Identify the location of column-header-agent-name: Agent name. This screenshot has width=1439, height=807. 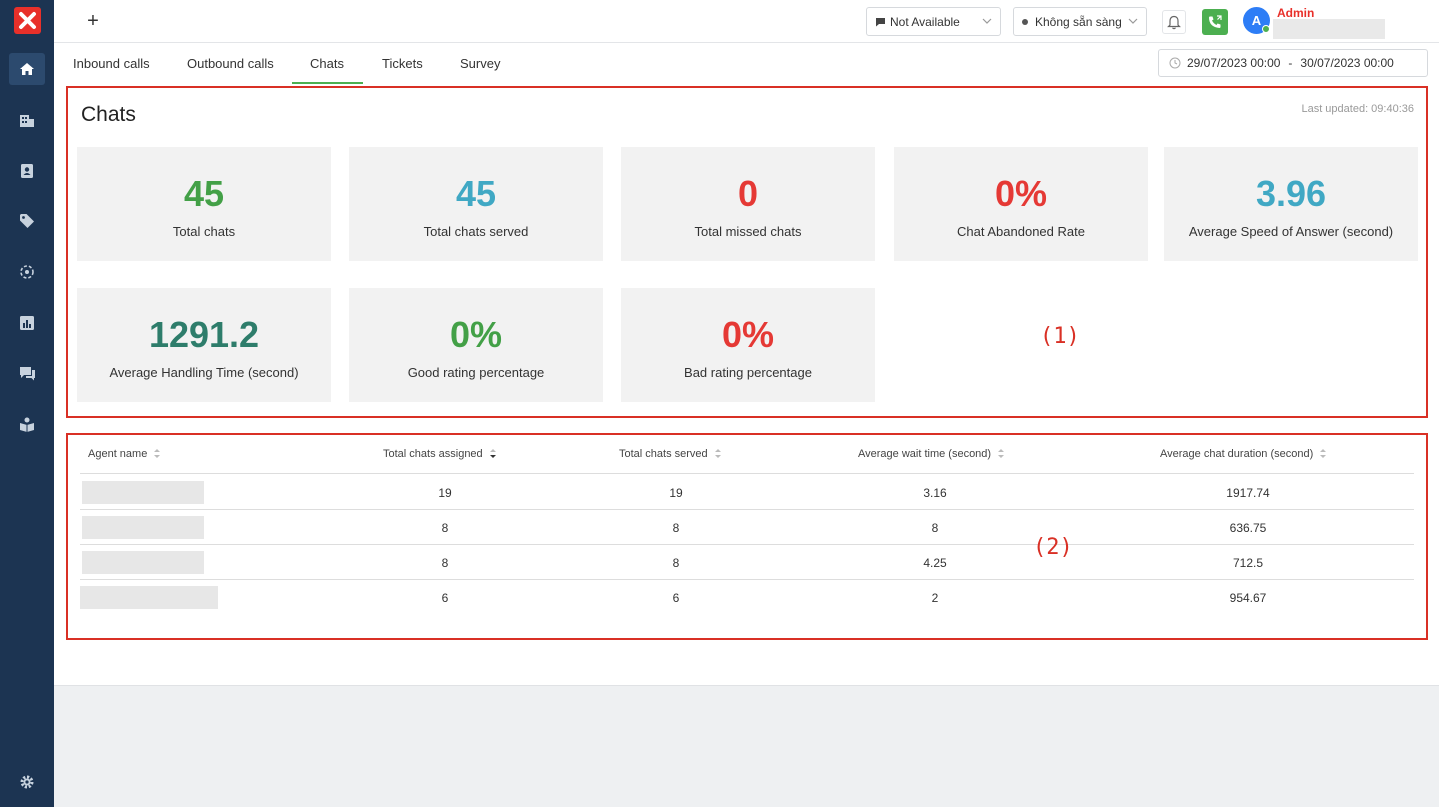
(124, 453).